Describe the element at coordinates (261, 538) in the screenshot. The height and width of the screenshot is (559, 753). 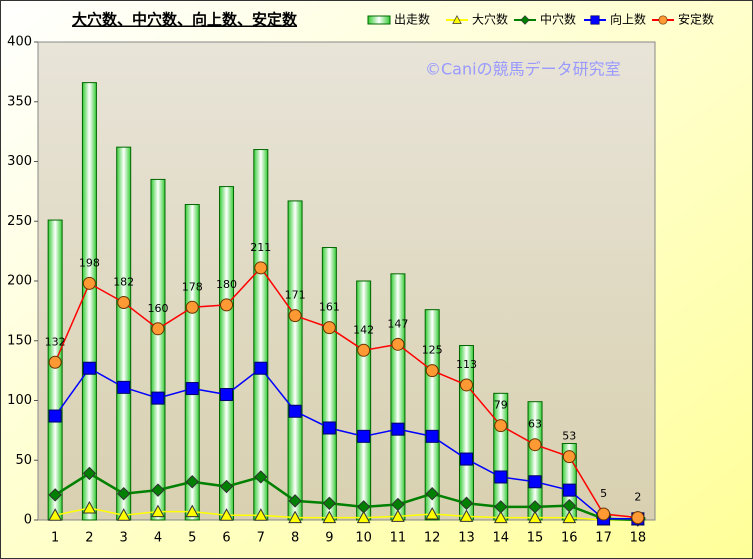
I see `x-tick-label: 7` at that location.